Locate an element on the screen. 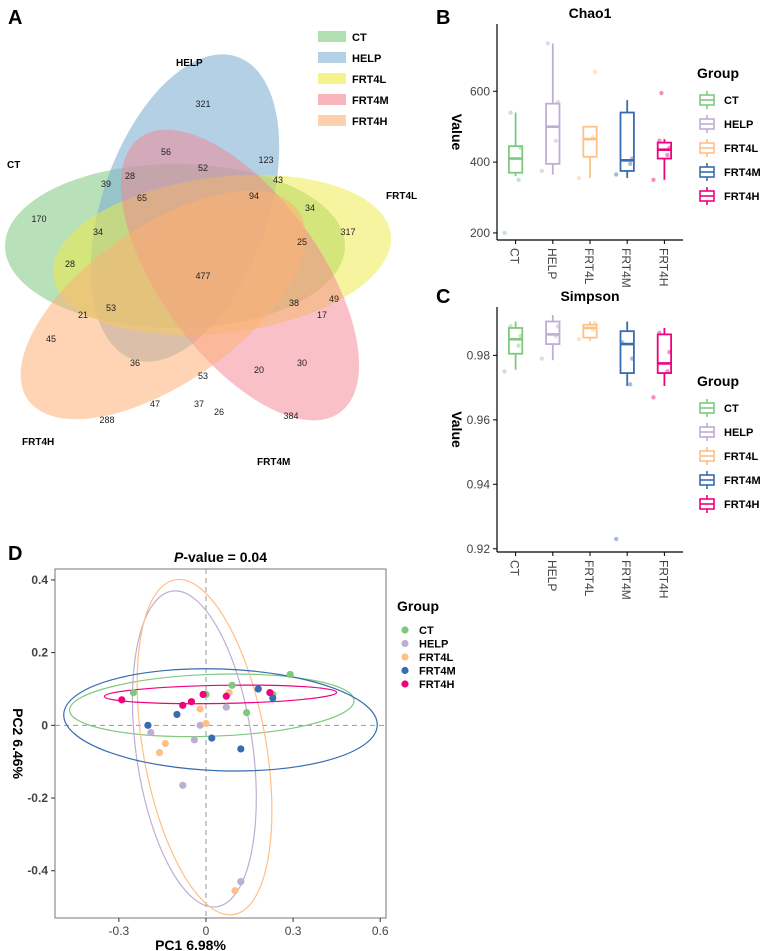 The height and width of the screenshot is (951, 765). venn-label-ct: CT is located at coordinates (13, 165).